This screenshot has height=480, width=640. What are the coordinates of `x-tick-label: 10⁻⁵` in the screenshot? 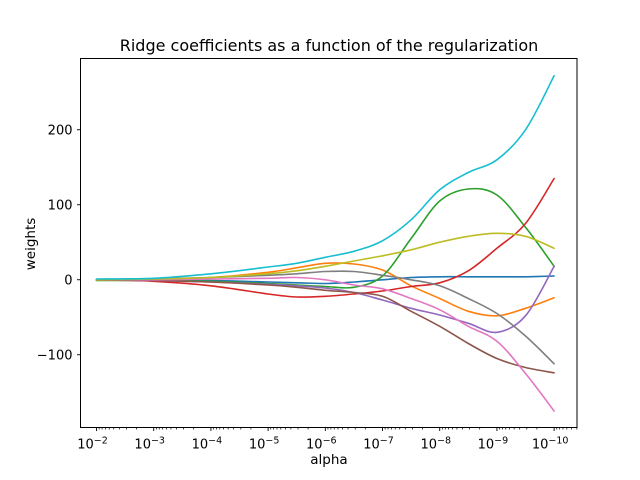 It's located at (264, 444).